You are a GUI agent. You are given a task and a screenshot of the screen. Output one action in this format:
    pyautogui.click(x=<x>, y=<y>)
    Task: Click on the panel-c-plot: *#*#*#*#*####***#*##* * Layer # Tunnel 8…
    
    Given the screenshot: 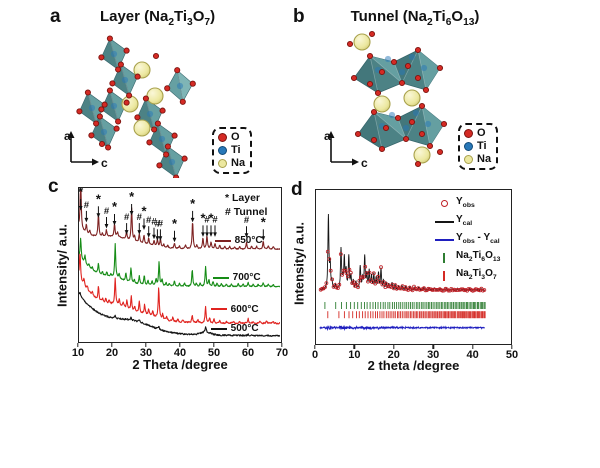 What is the action you would take?
    pyautogui.click(x=180, y=265)
    